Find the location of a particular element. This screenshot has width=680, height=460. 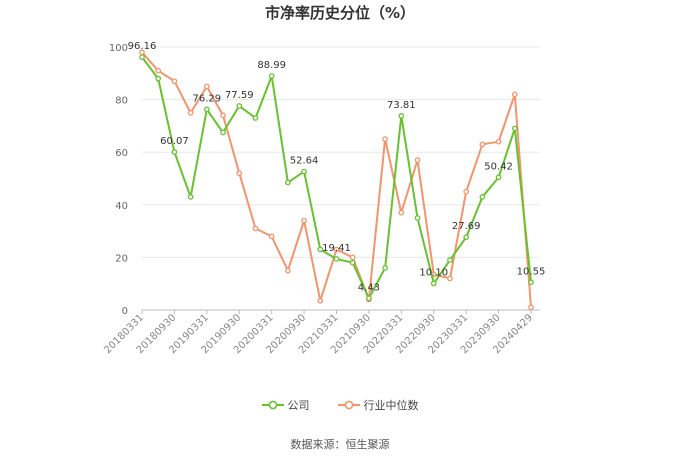

data-label: 19.41 is located at coordinates (336, 248).